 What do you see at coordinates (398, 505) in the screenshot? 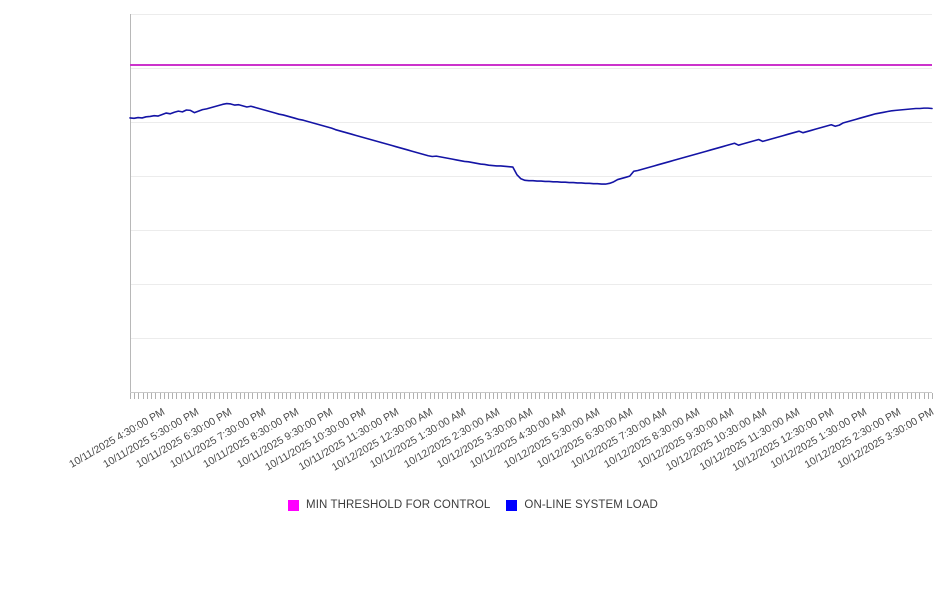
I see `legend-label-min-threshold: MIN THRESHOLD FOR CONTROL` at bounding box center [398, 505].